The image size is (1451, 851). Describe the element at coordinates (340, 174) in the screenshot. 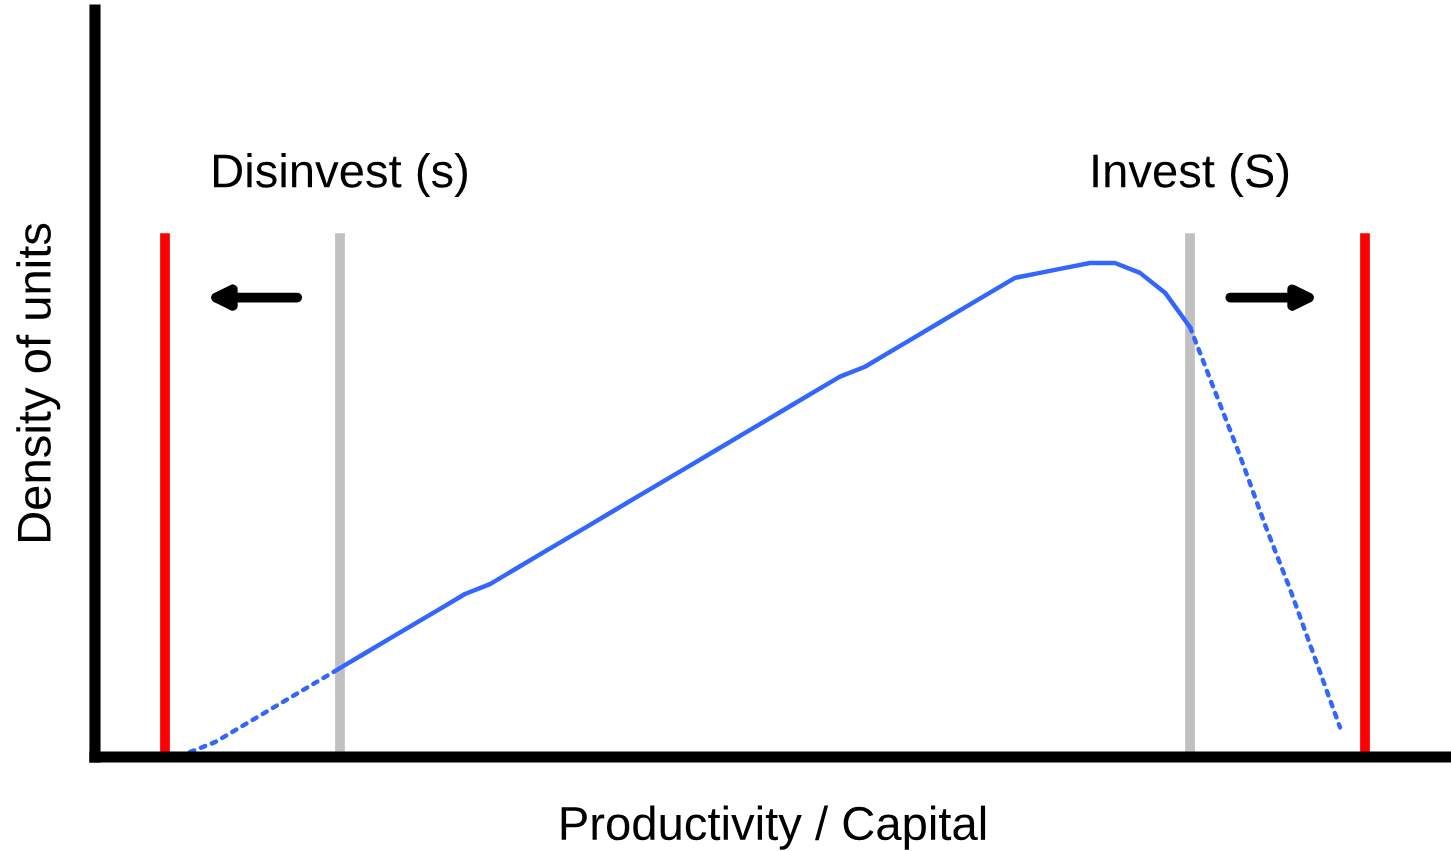

I see `text: Disinvest (s)` at that location.